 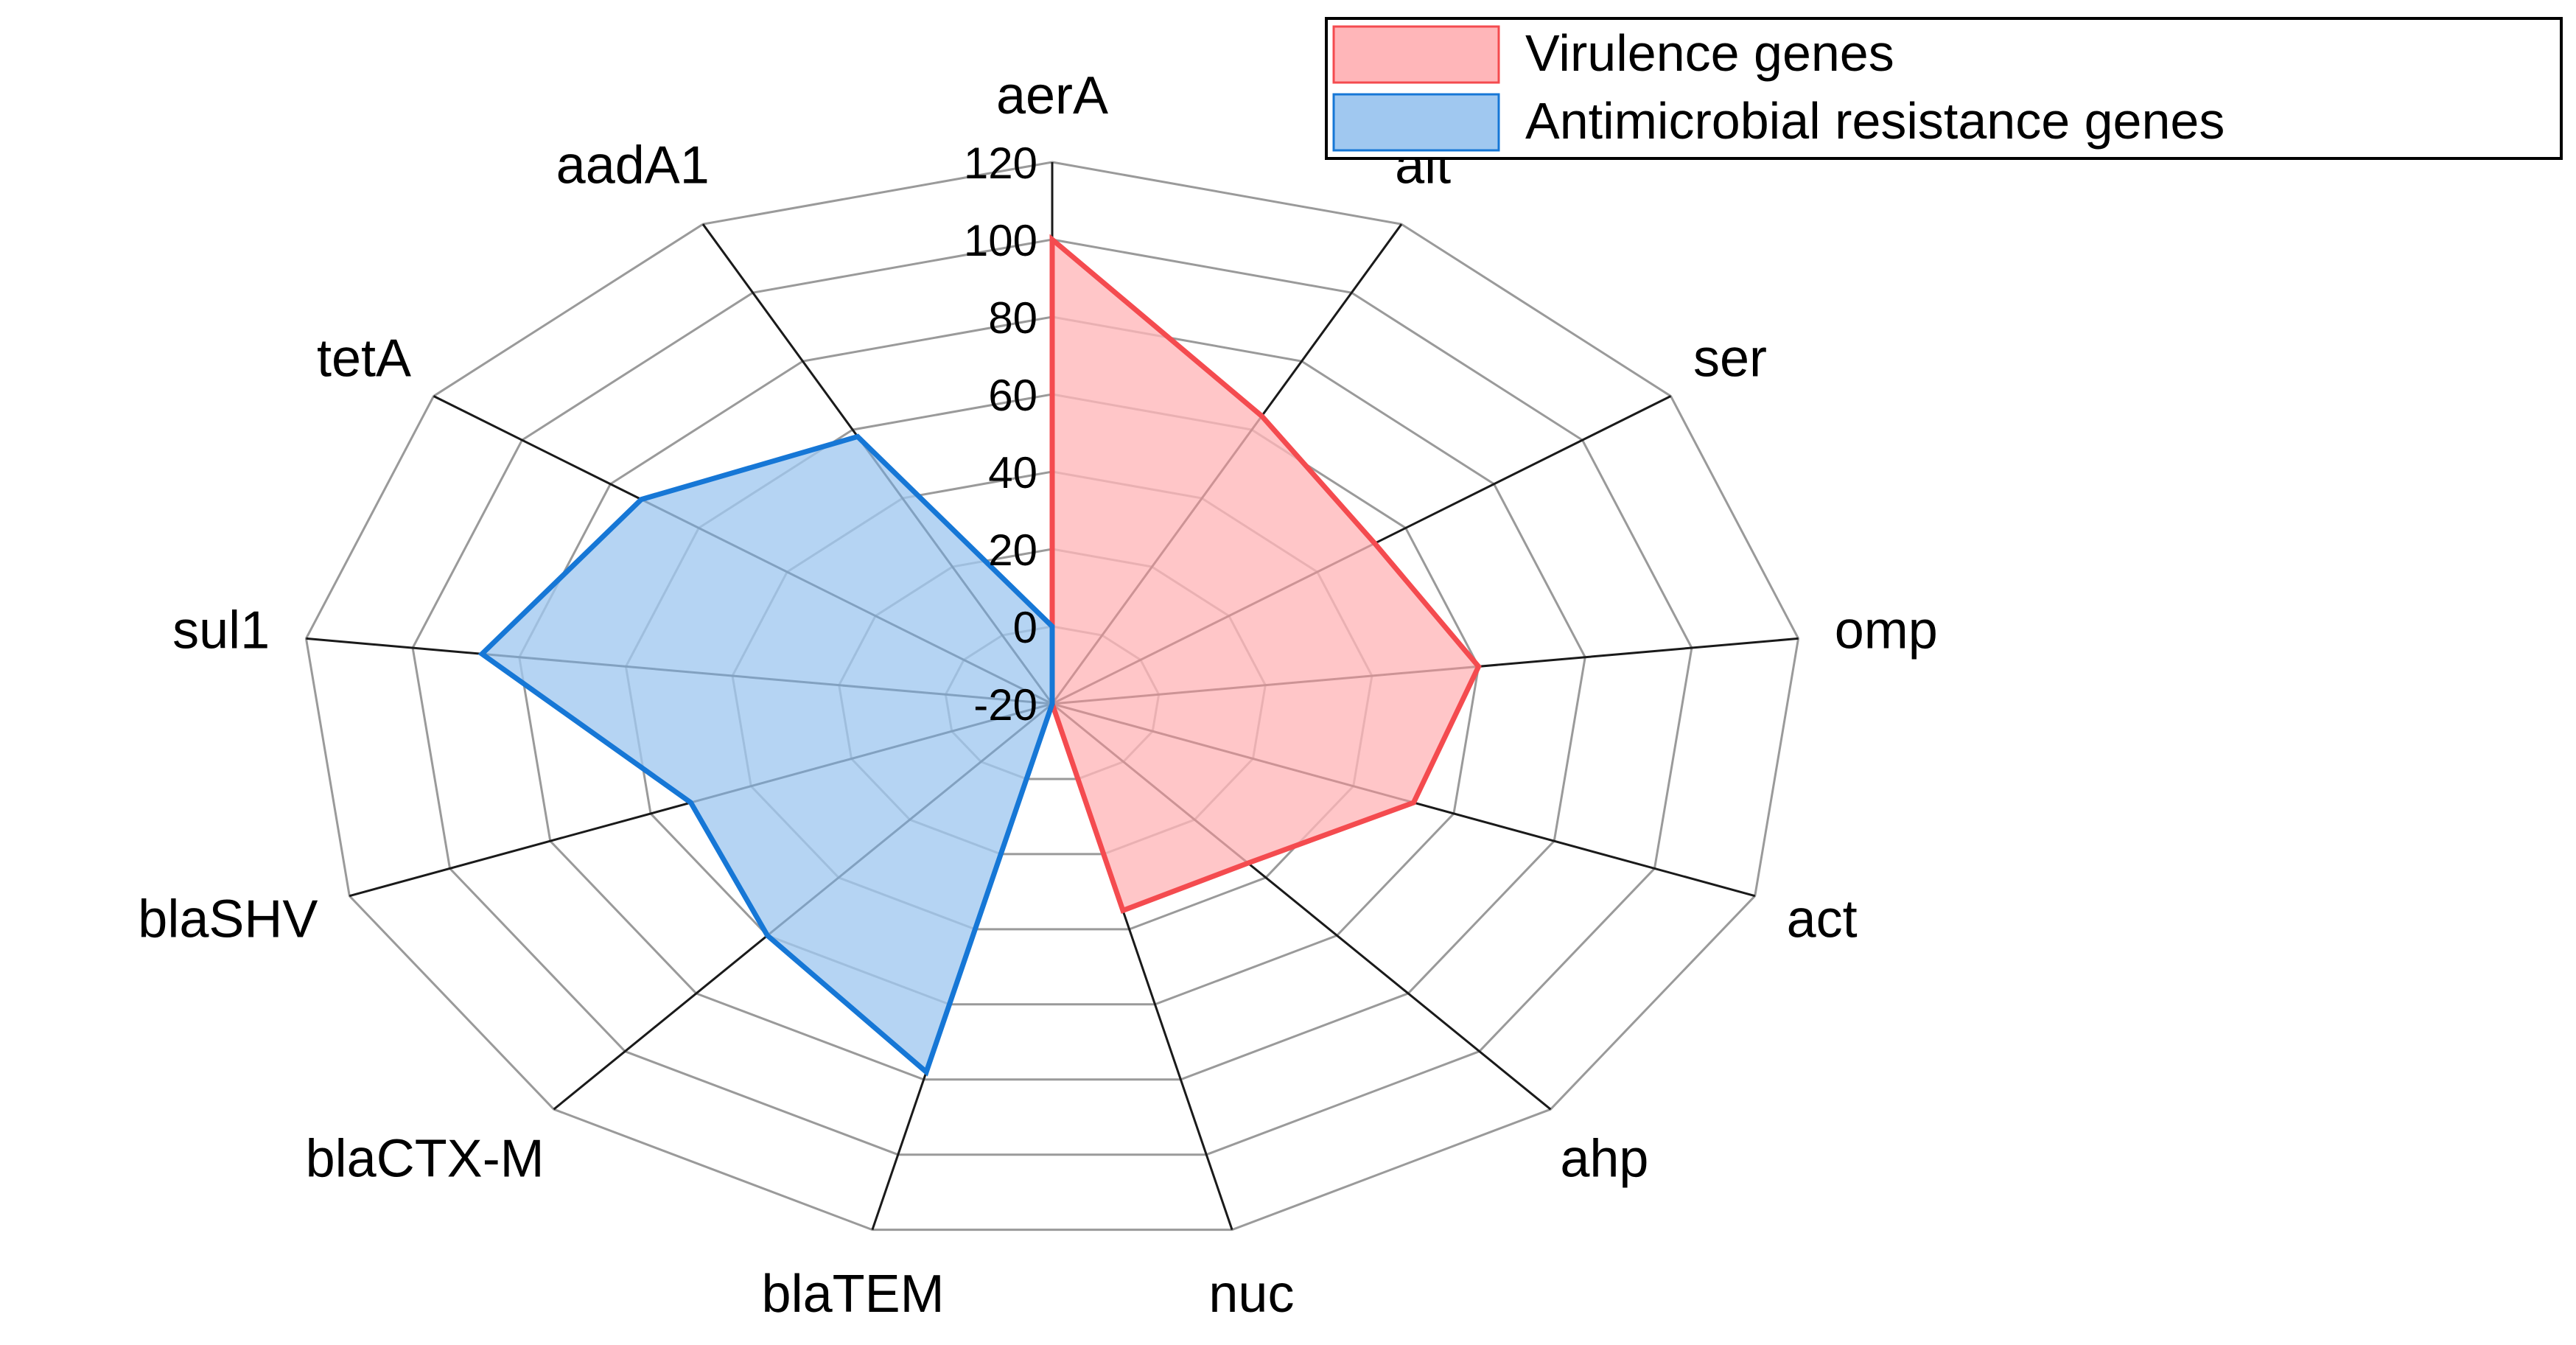 I want to click on category-label-omp: omp, so click(x=1886, y=630).